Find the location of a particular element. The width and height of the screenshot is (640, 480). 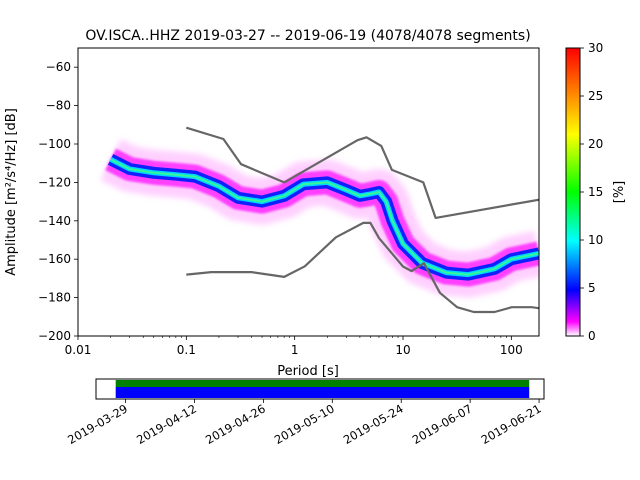

y-tick-label: −120 is located at coordinates (54, 182).